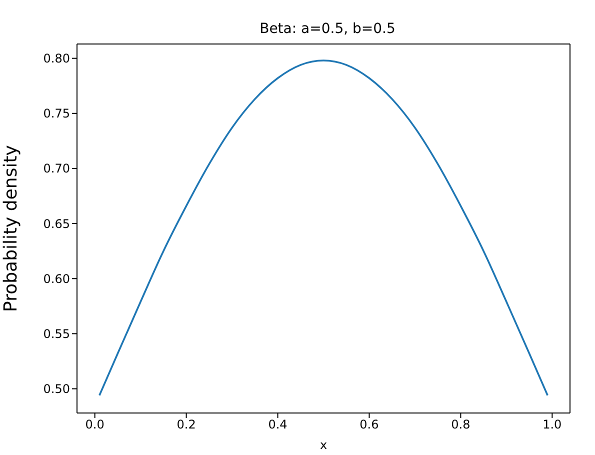  I want to click on x-tick-label: 0.6, so click(369, 425).